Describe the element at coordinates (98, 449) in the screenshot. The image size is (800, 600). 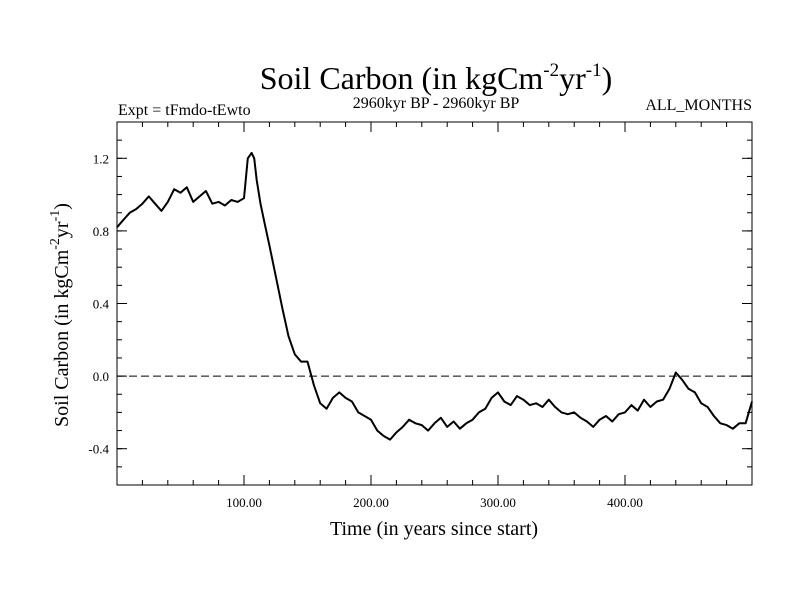
I see `y-tick-label: -0.4` at that location.